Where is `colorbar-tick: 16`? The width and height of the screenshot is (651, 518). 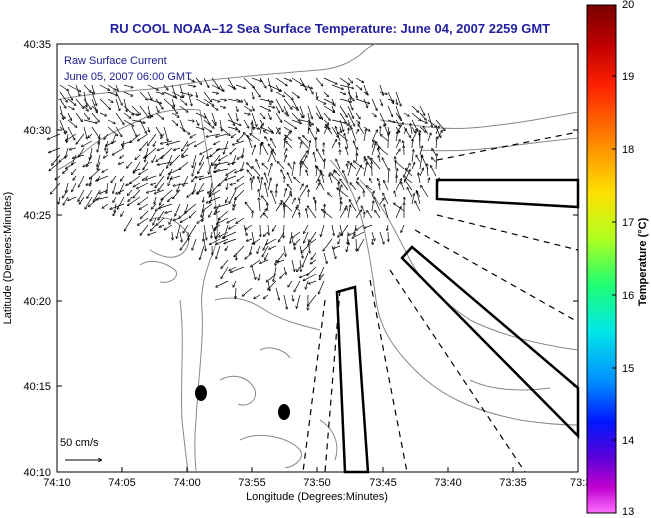
colorbar-tick: 16 is located at coordinates (628, 296).